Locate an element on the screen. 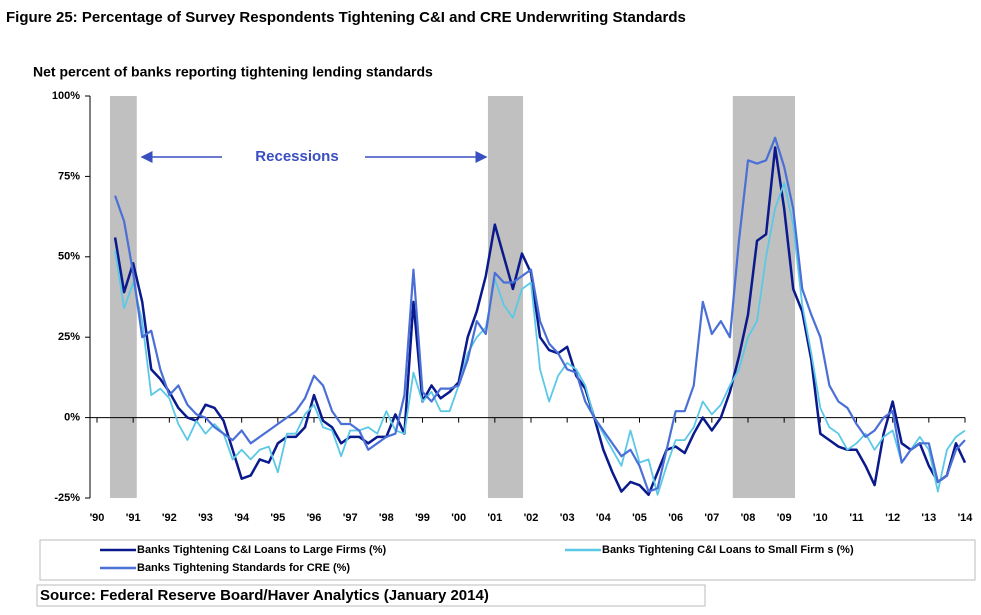 Image resolution: width=981 pixels, height=615 pixels. y-tick-label: 0% is located at coordinates (72, 418).